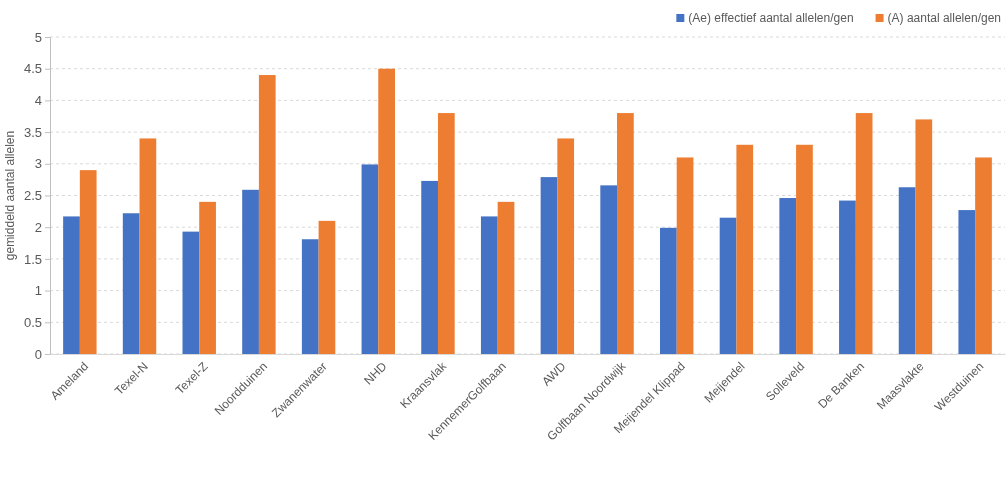 The width and height of the screenshot is (1007, 485). What do you see at coordinates (32, 132) in the screenshot?
I see `y-tick-label: 3.5` at bounding box center [32, 132].